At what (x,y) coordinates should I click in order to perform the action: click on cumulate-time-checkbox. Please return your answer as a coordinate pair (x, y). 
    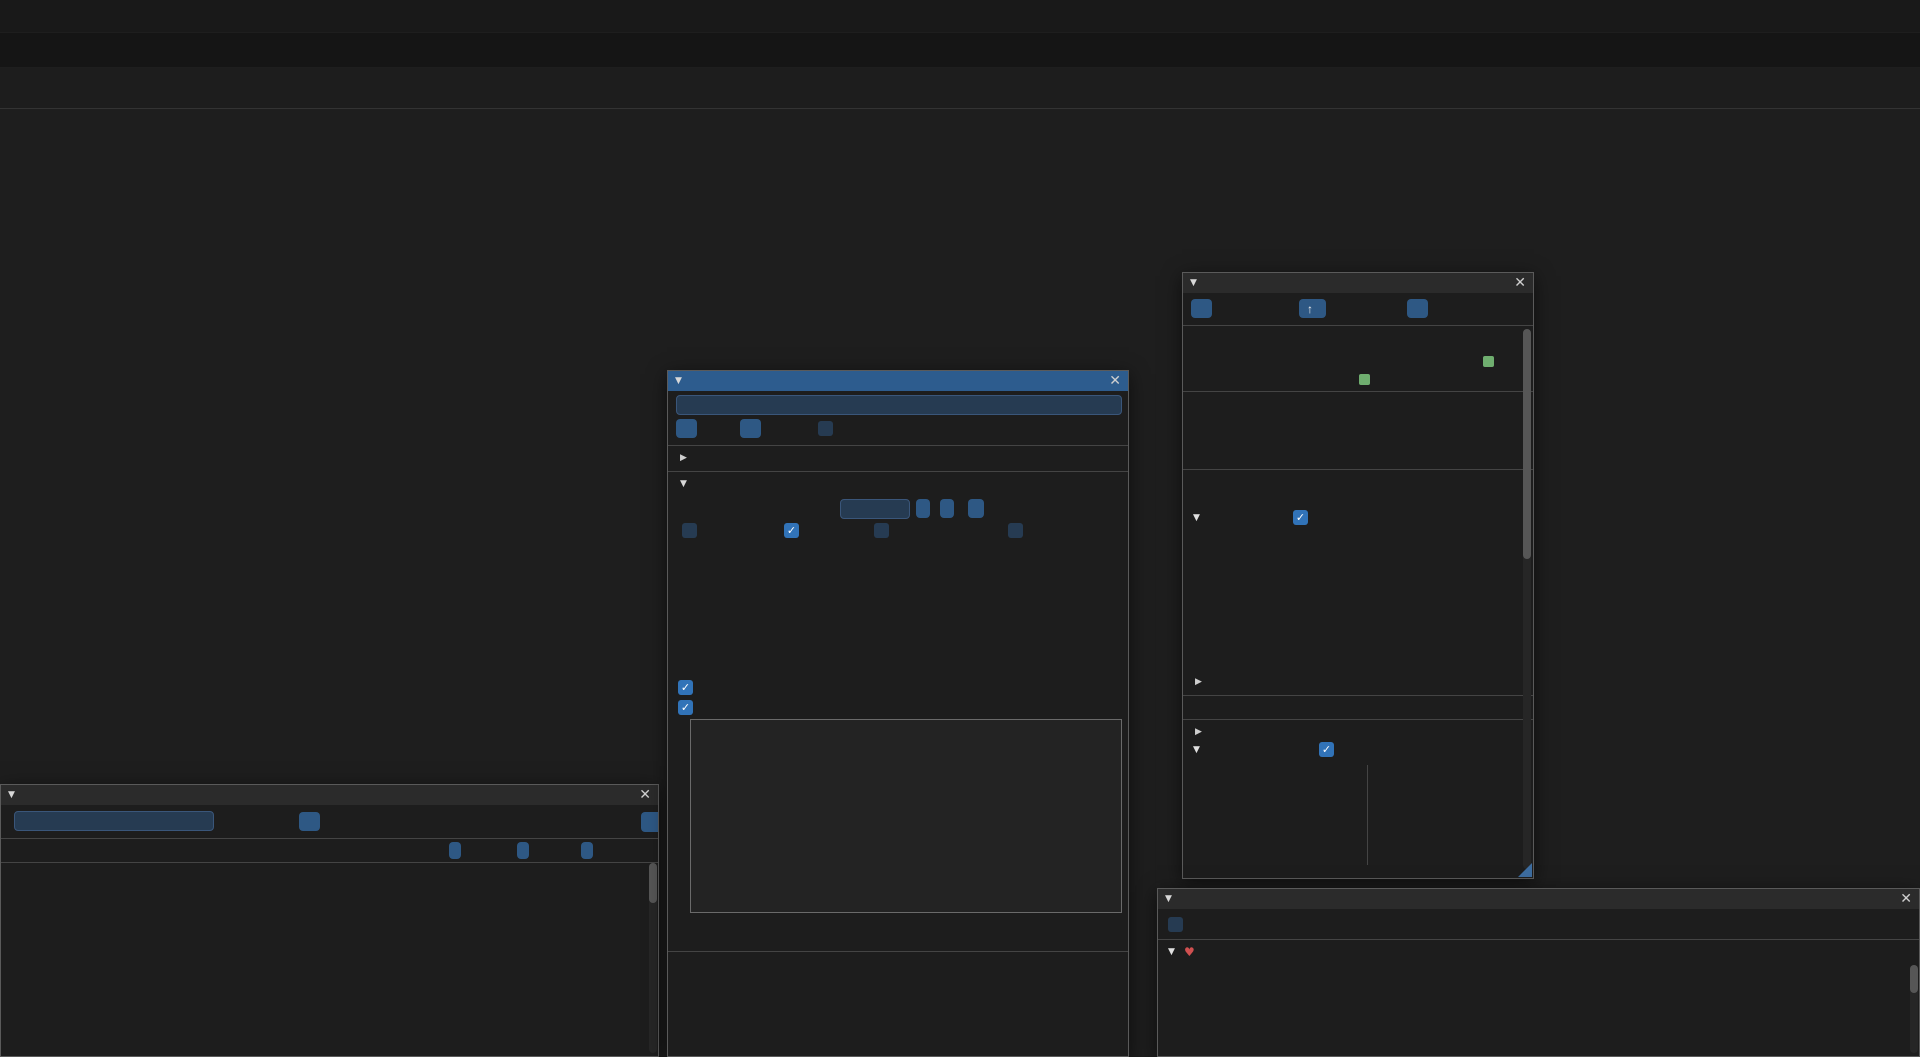
    Looking at the image, I should click on (881, 530).